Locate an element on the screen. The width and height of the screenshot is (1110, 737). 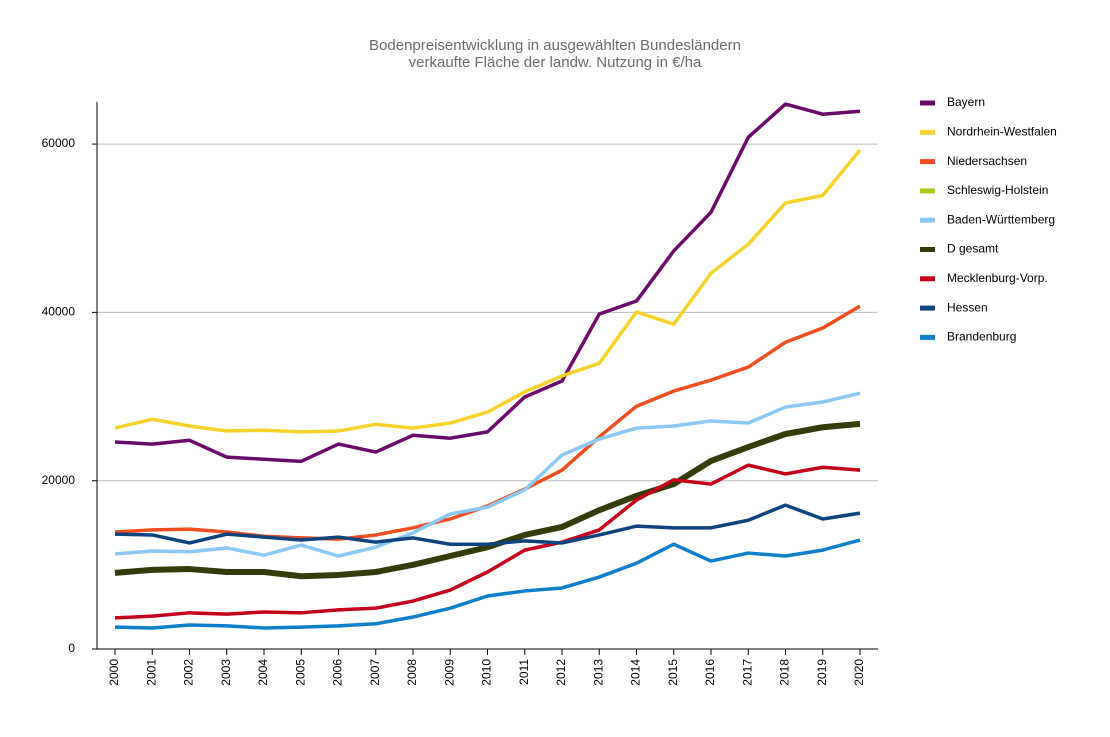
x-tick-label: 2001 is located at coordinates (151, 672).